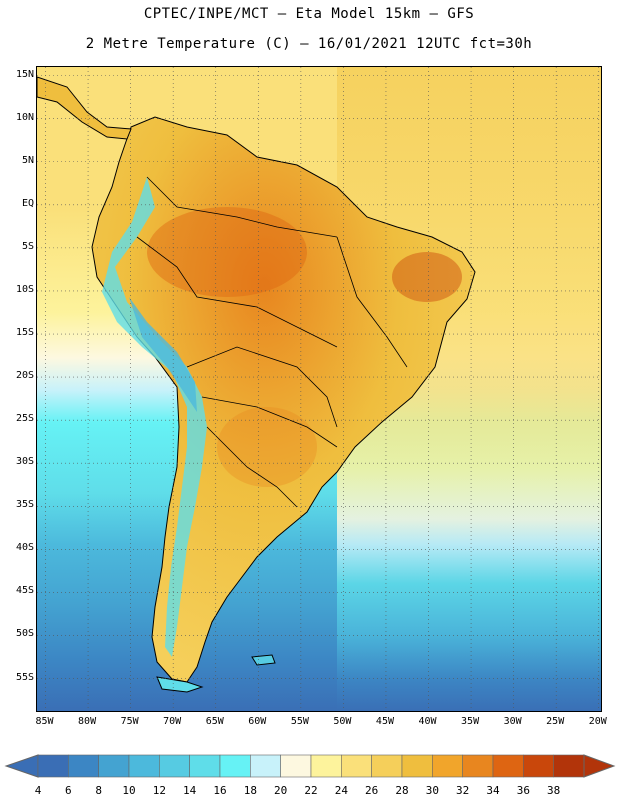 This screenshot has height=800, width=618. Describe the element at coordinates (24, 634) in the screenshot. I see `lat-tick-label: 50S` at that location.